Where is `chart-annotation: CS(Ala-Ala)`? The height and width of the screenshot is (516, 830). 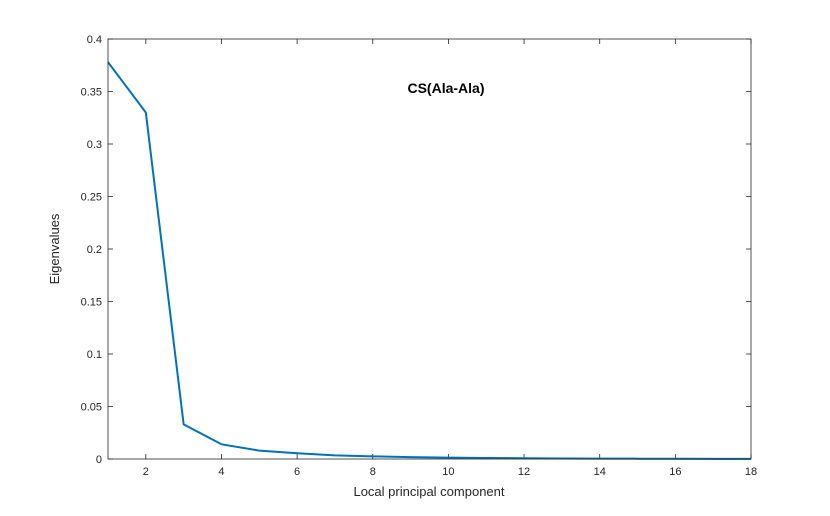
chart-annotation: CS(Ala-Ala) is located at coordinates (445, 88).